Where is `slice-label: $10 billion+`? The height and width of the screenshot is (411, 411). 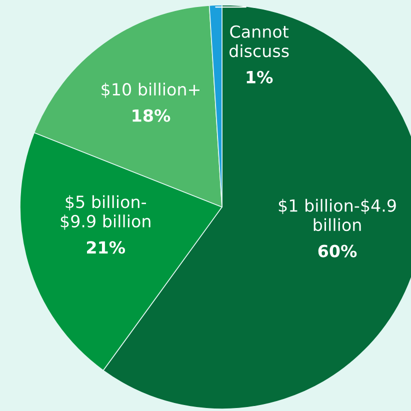
slice-label: $10 billion+ is located at coordinates (151, 90).